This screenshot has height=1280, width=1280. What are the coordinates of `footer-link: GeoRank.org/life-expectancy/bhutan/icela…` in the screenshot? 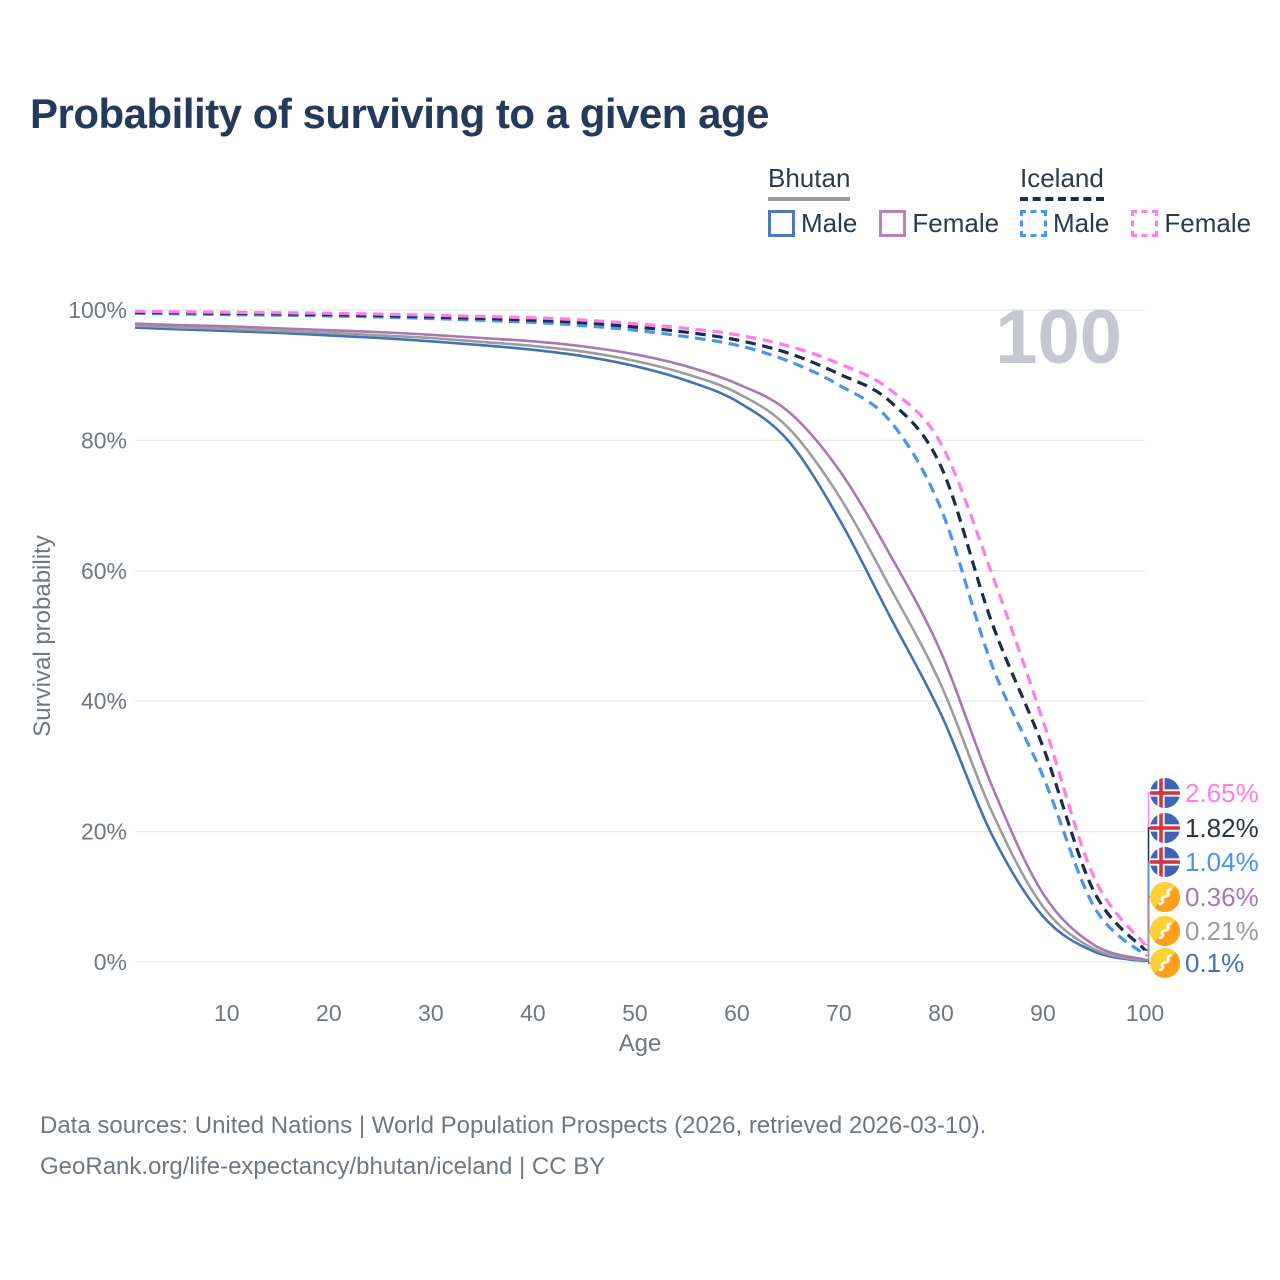 It's located at (323, 1166).